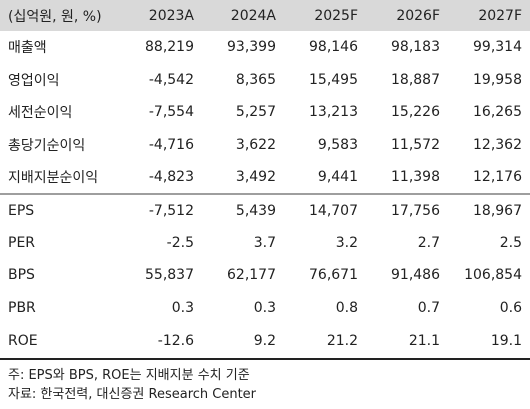 The height and width of the screenshot is (409, 530). What do you see at coordinates (55, 16) in the screenshot?
I see `unit-header: (십억원, 원, %)` at bounding box center [55, 16].